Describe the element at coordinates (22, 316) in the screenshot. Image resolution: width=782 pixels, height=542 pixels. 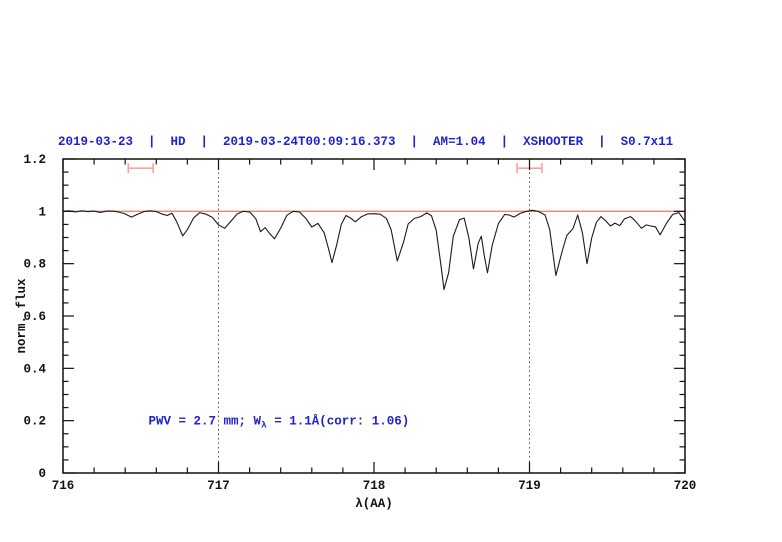
I see `y-axis-label: norm. flux` at that location.